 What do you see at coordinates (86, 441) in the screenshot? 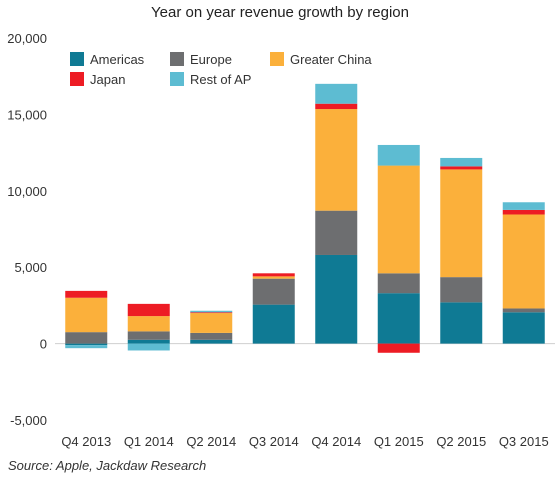
I see `x-tick-label: Q4 2013` at bounding box center [86, 441].